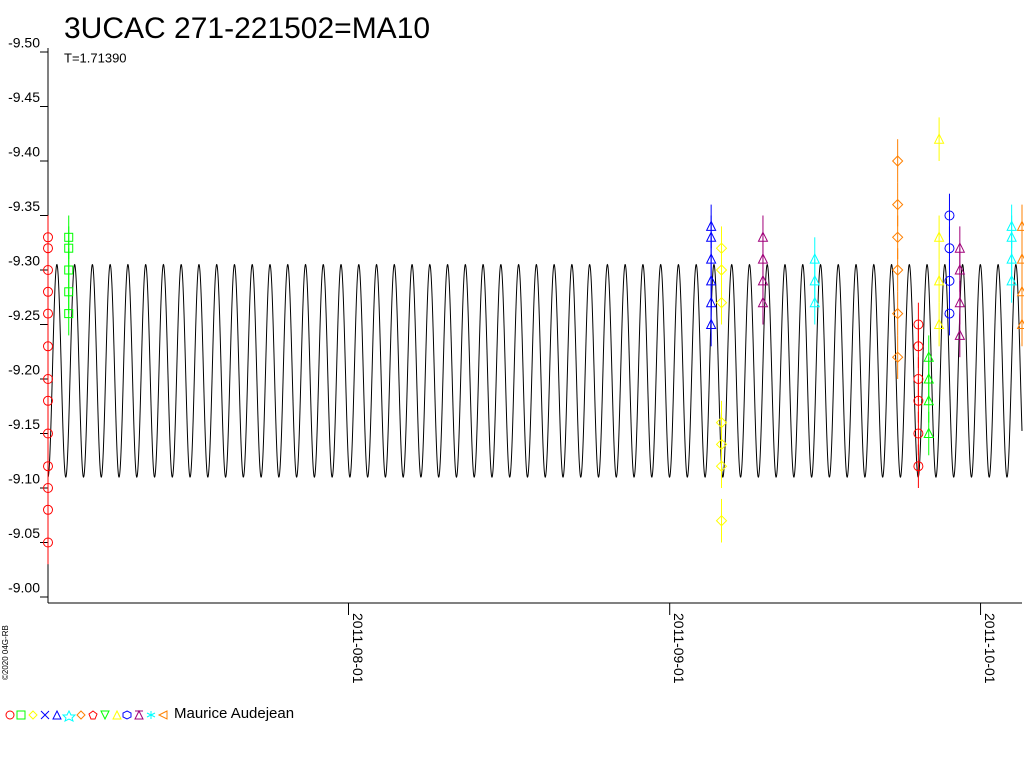  Describe the element at coordinates (95, 57) in the screenshot. I see `subtitle: T=1.71390` at that location.